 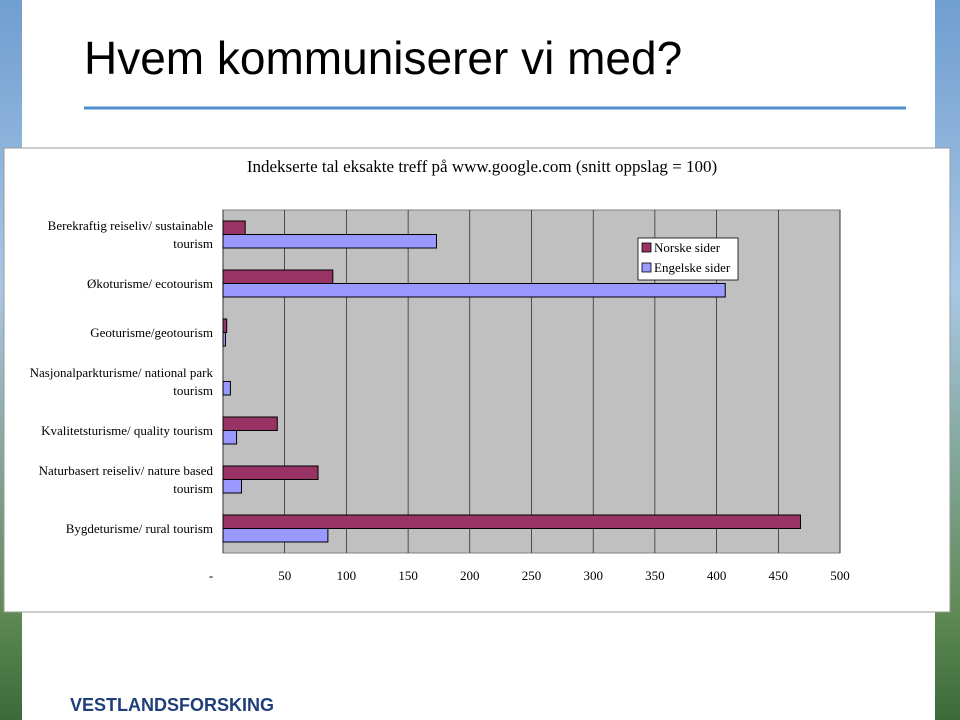 I want to click on legend-box, so click(x=688, y=259).